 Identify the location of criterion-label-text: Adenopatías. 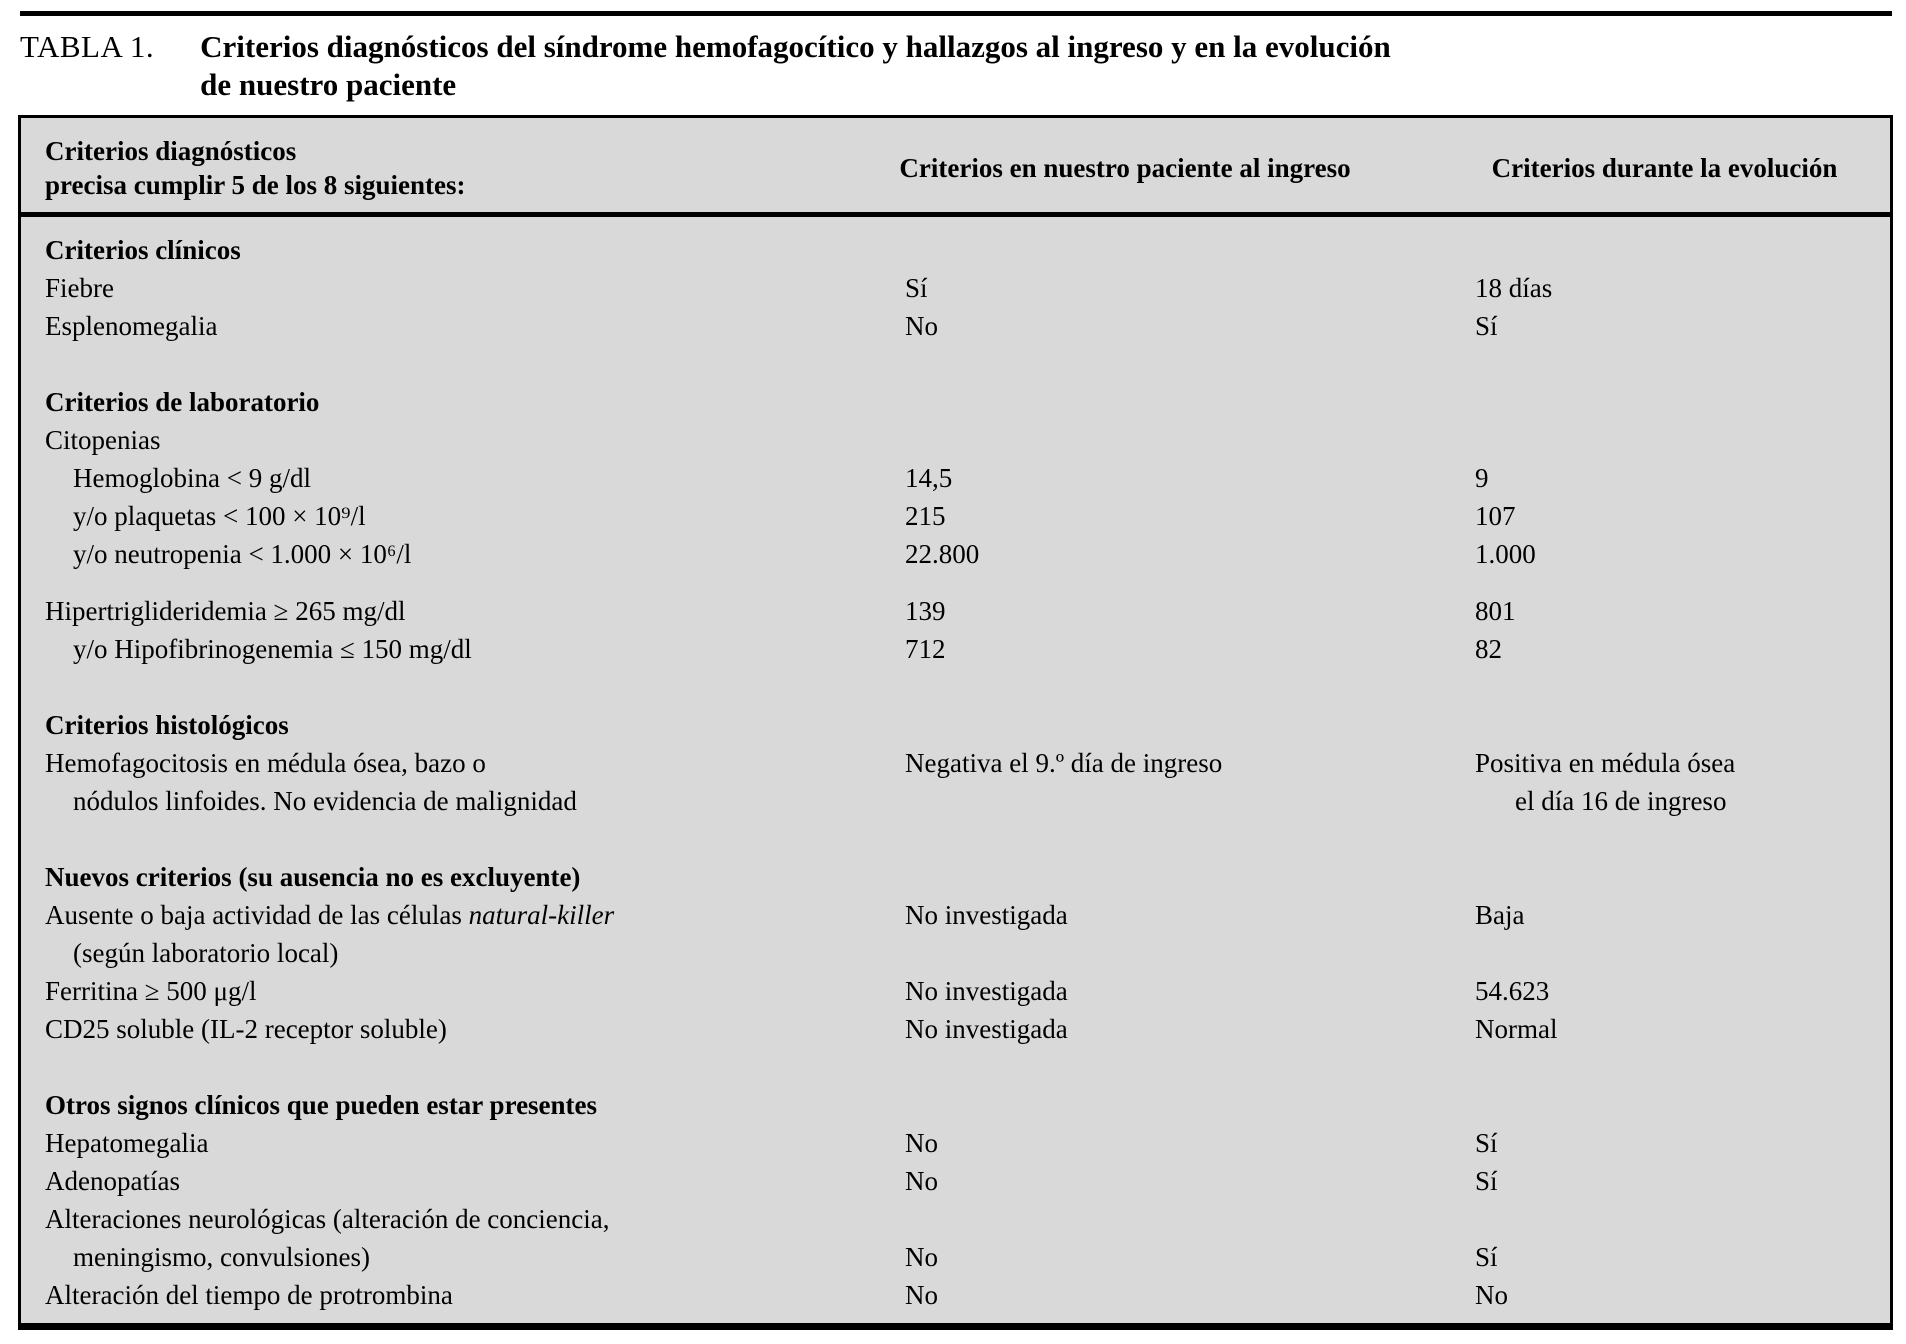
(112, 1181).